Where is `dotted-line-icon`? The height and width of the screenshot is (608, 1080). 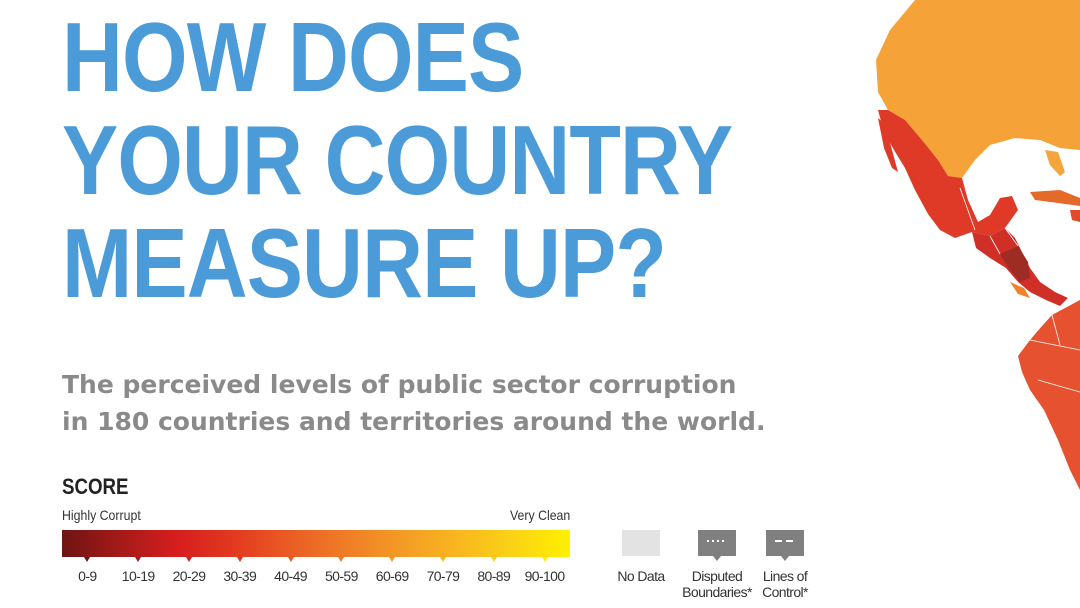 dotted-line-icon is located at coordinates (717, 541).